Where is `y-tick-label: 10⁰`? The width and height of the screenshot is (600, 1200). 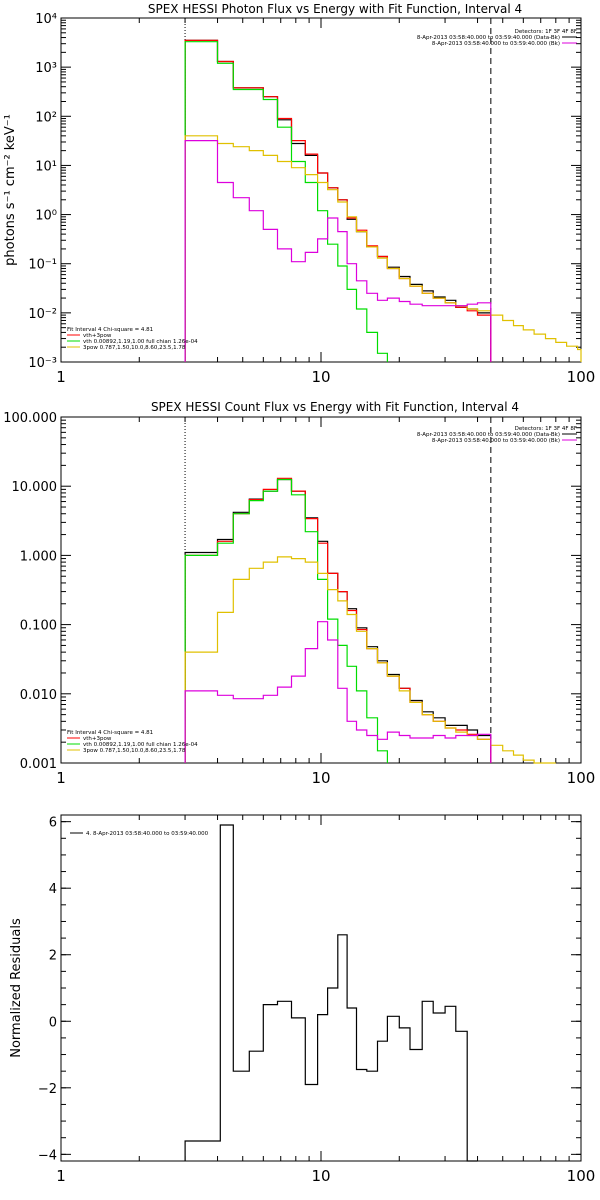 y-tick-label: 10⁰ is located at coordinates (46, 216).